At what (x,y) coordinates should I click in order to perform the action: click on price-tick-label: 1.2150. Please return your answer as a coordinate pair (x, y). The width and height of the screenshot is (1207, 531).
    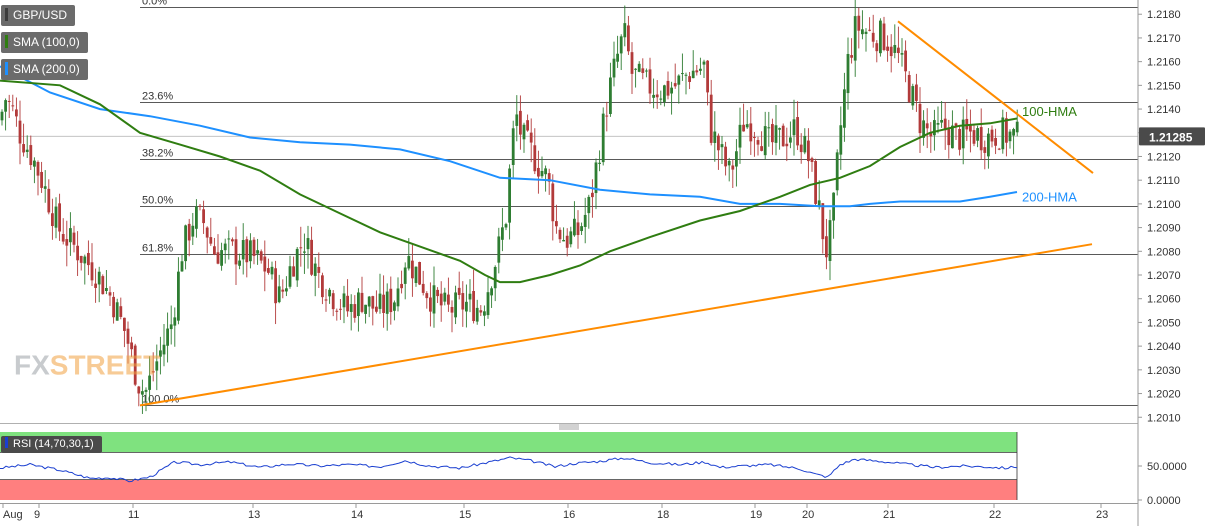
    Looking at the image, I should click on (1164, 86).